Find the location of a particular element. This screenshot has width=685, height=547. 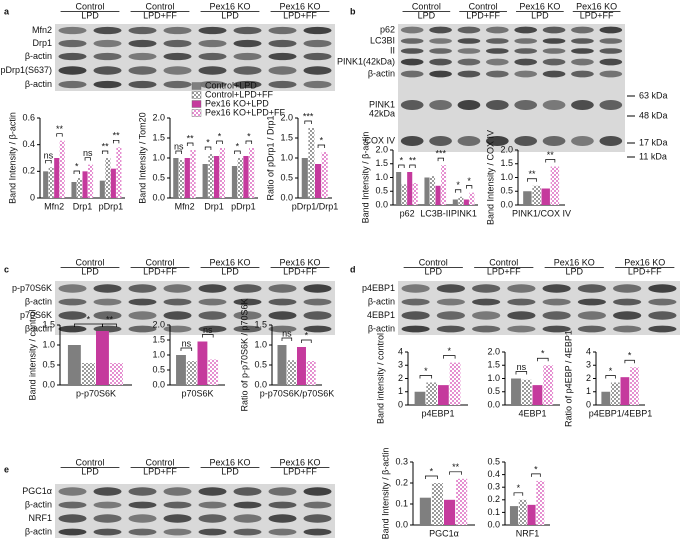

y-tick-label: 1.0 is located at coordinates (506, 177).